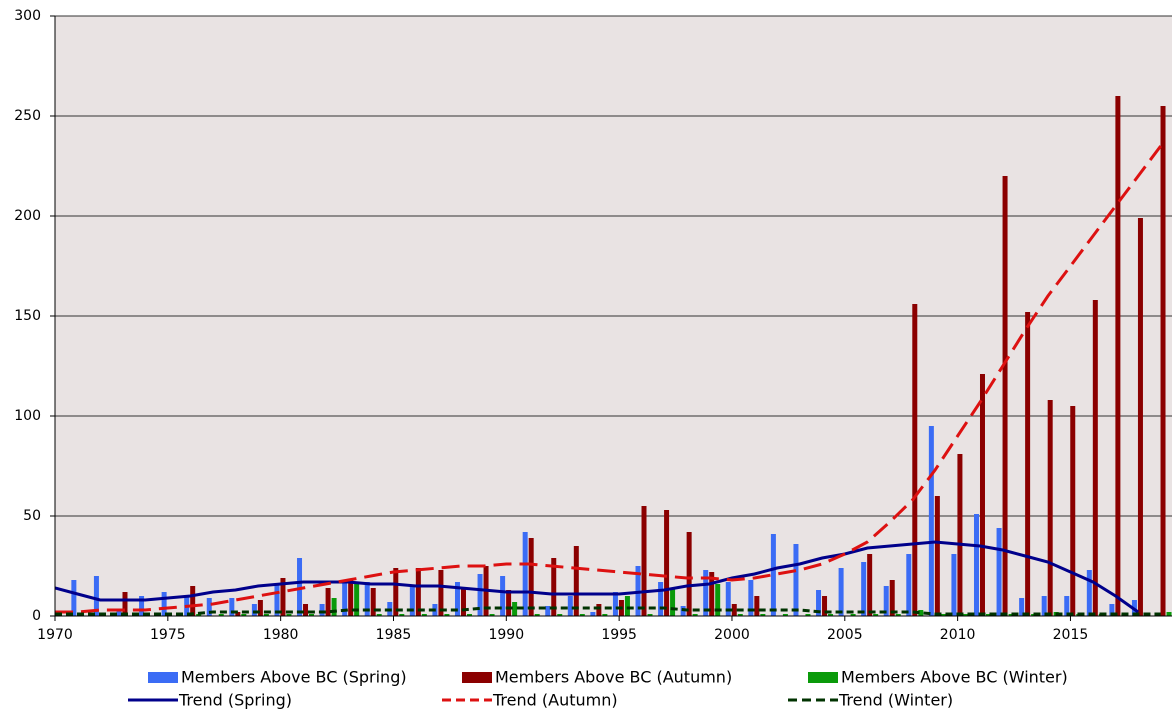  What do you see at coordinates (555, 700) in the screenshot?
I see `legend-label: Trend (Autumn)` at bounding box center [555, 700].